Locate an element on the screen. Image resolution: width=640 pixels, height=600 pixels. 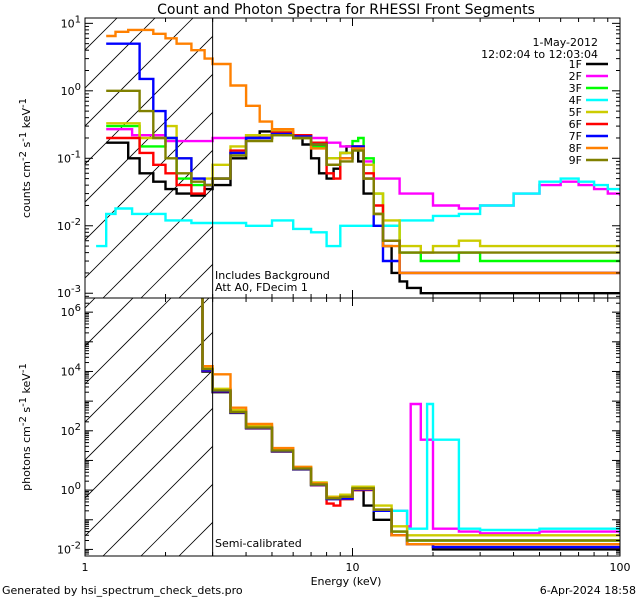
chart-time-range: 12:02:04 to 12:03:04 is located at coordinates (539, 54).